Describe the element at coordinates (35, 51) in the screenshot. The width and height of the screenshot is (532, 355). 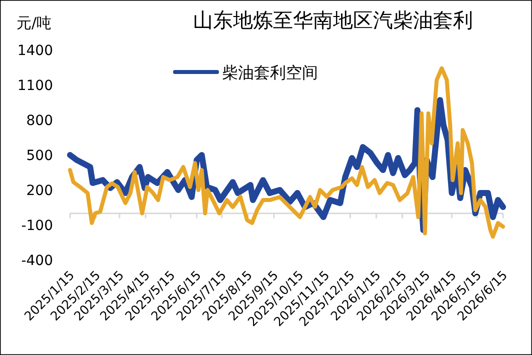
I see `y-tick-label: 1400` at that location.